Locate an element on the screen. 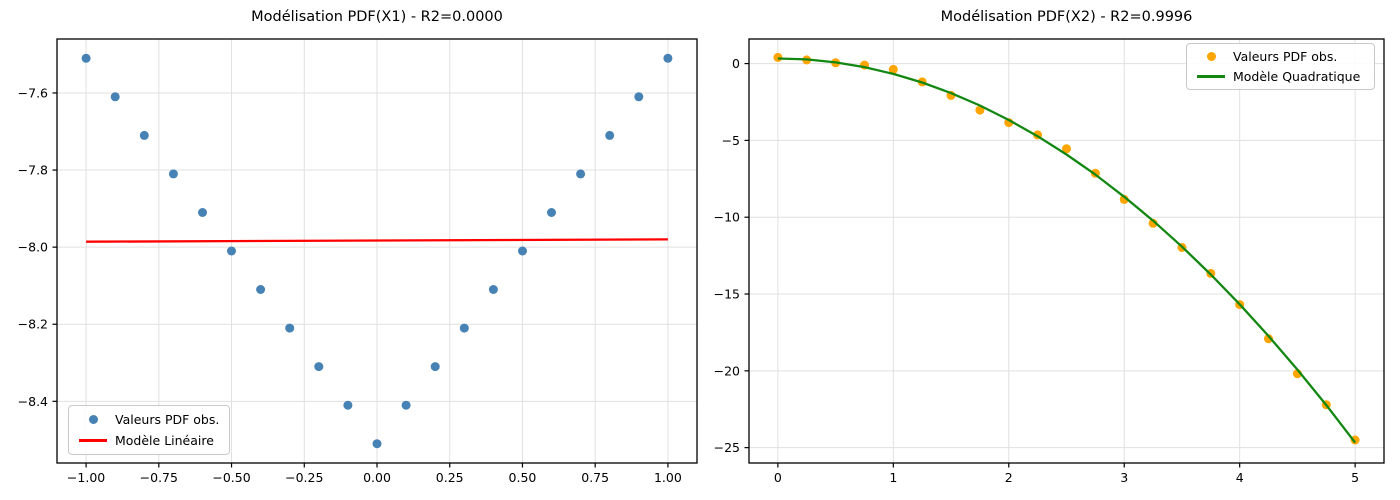 The image size is (1400, 500). x-tick-label: 0 is located at coordinates (778, 477).